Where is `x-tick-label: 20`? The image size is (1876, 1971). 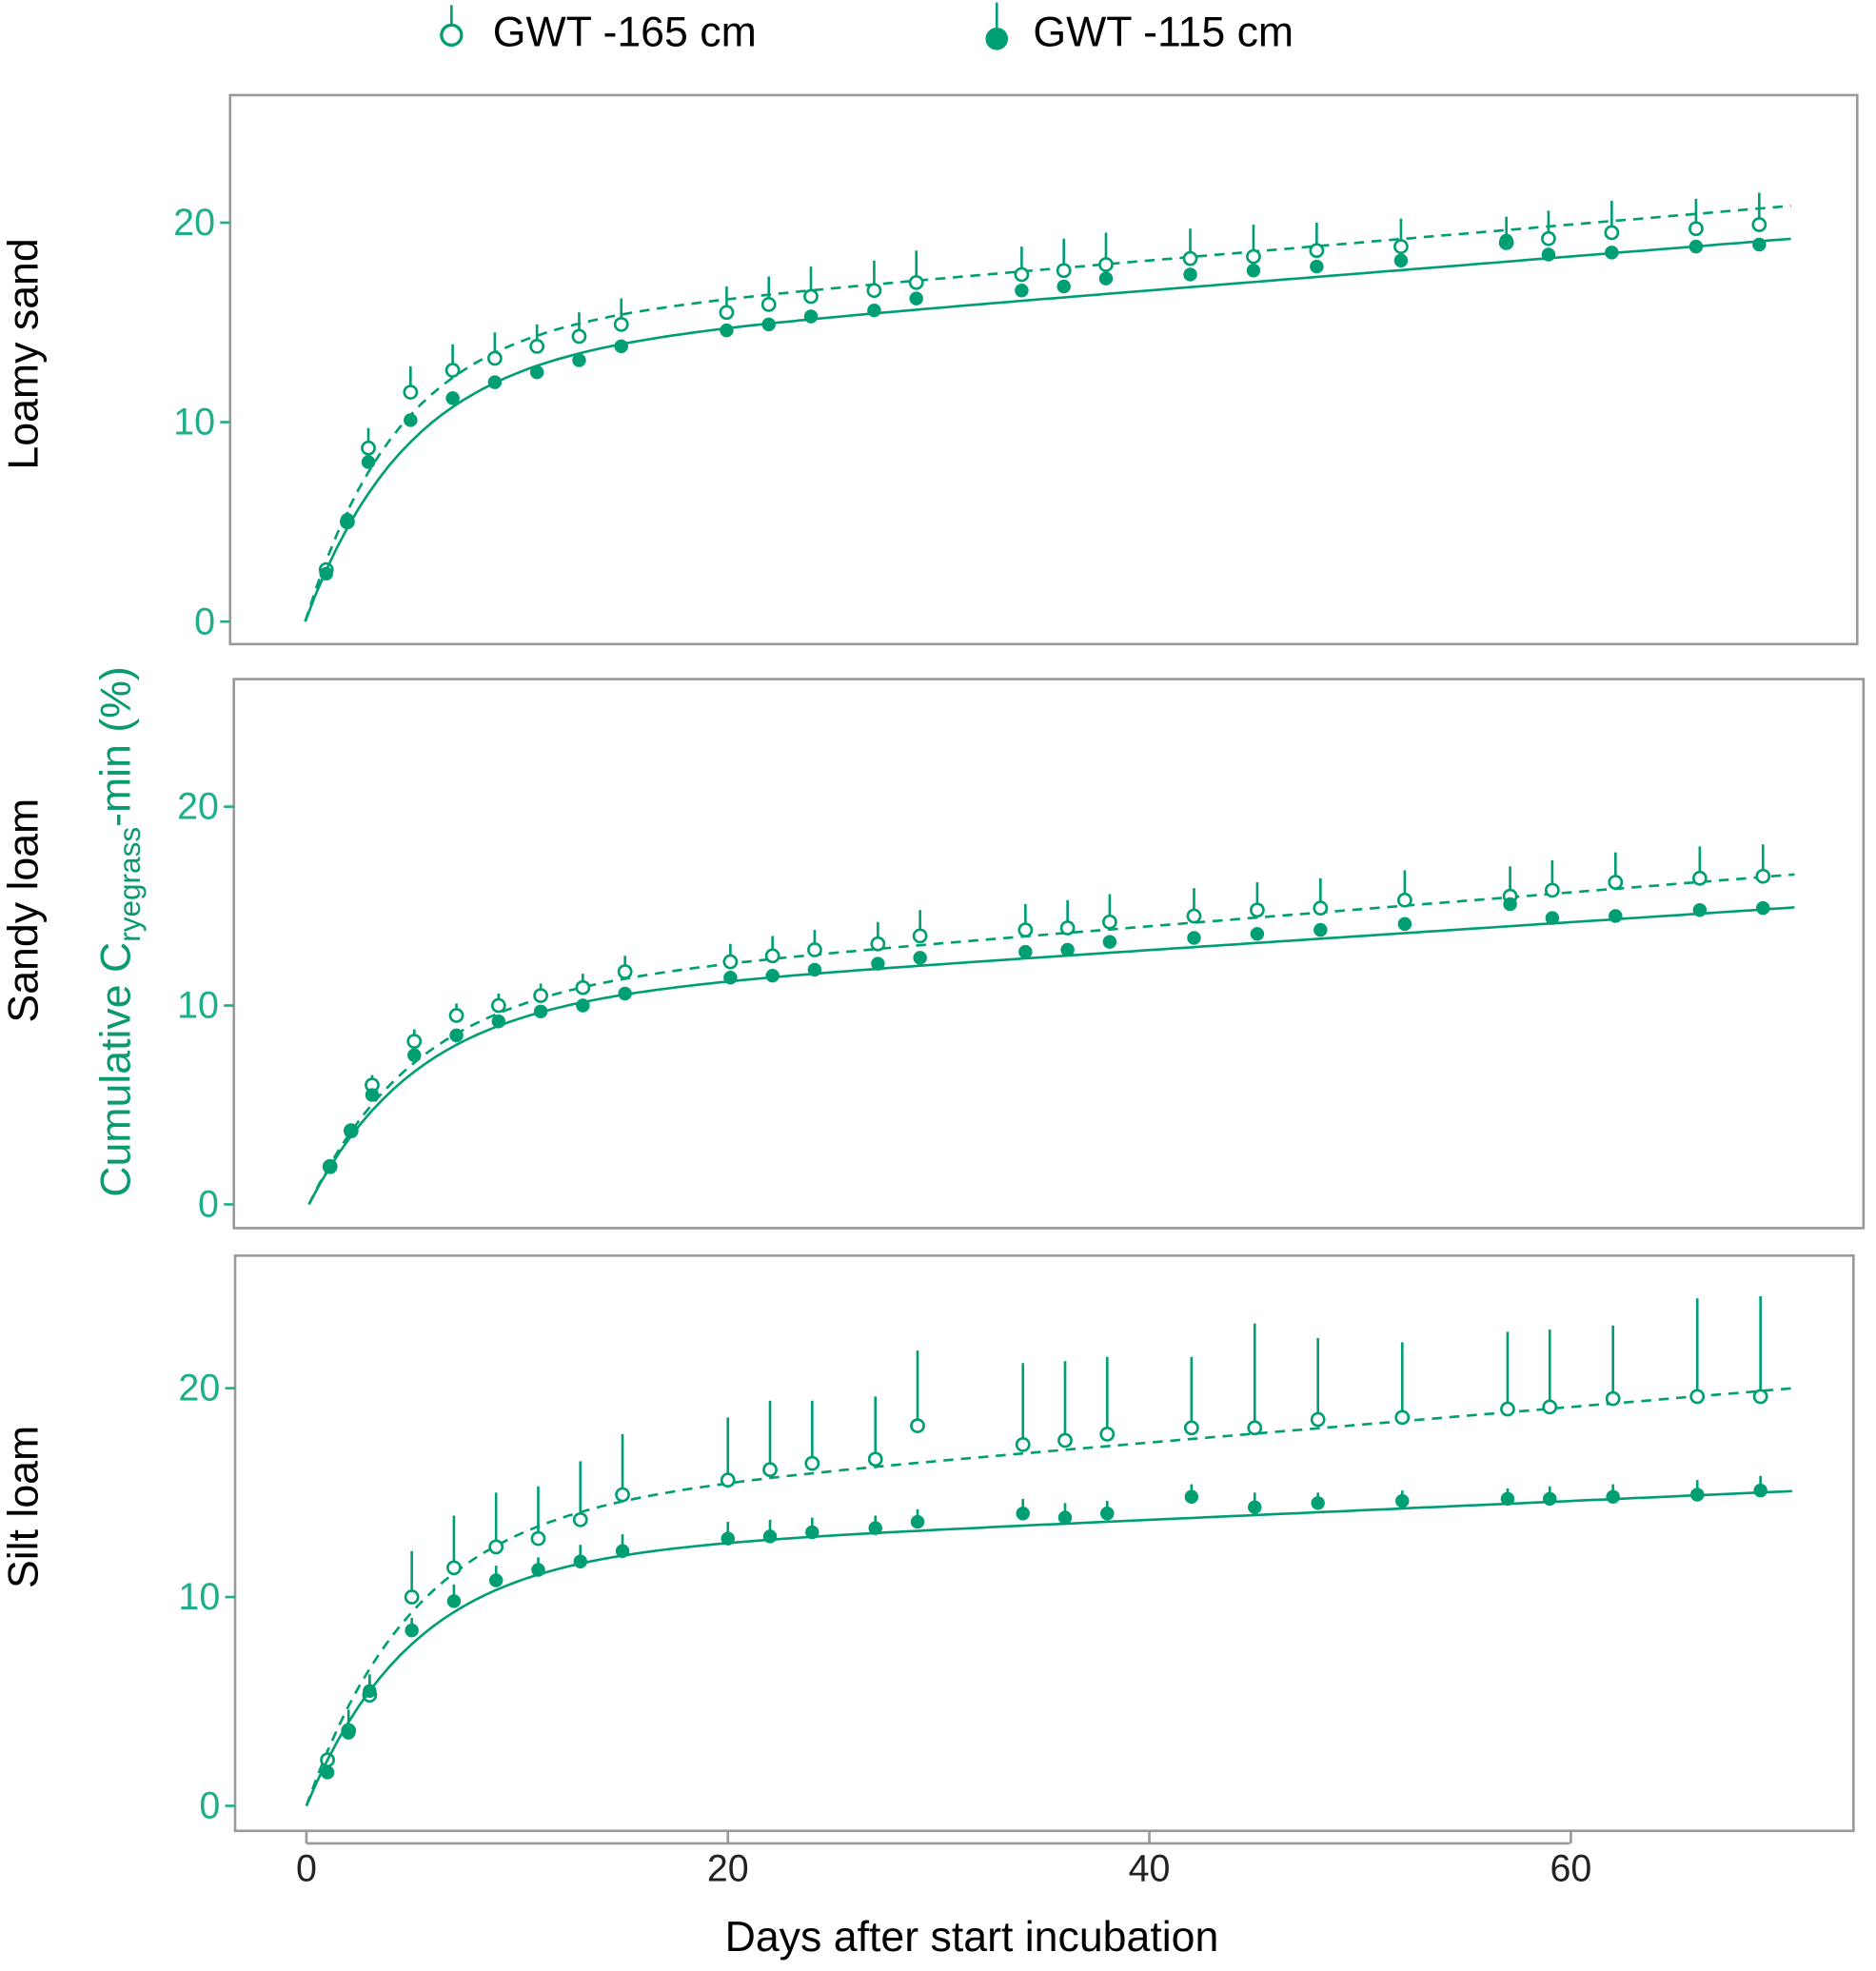 x-tick-label: 20 is located at coordinates (728, 1868).